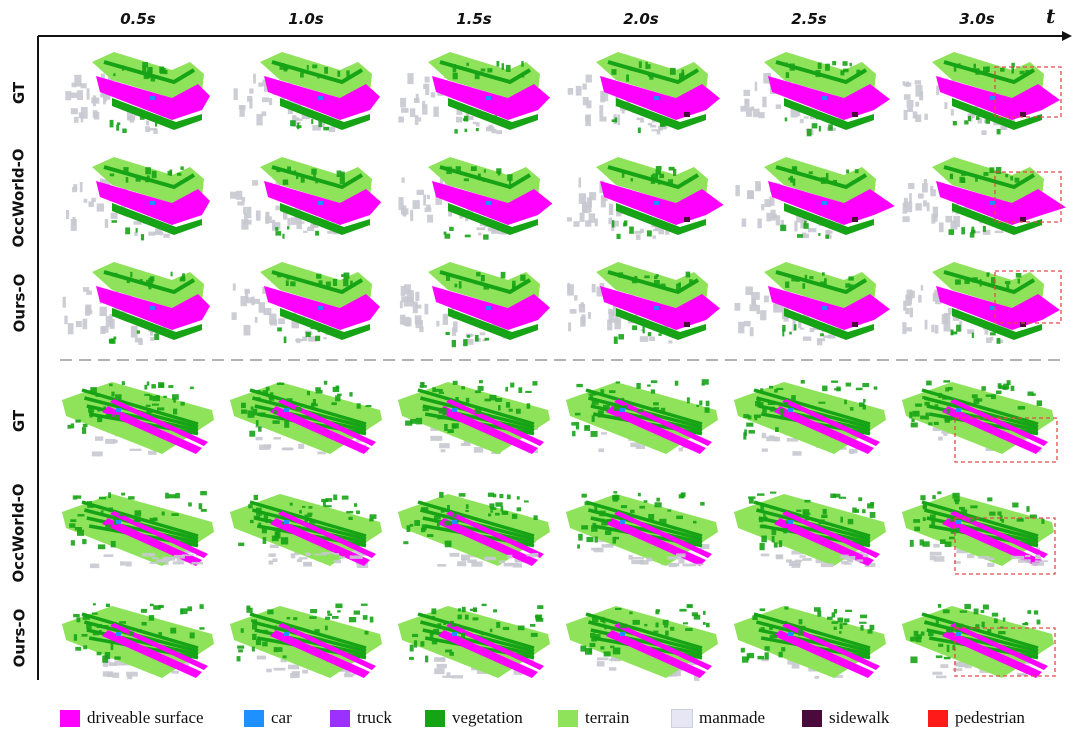  I want to click on driveable-surface, so click(320, 430).